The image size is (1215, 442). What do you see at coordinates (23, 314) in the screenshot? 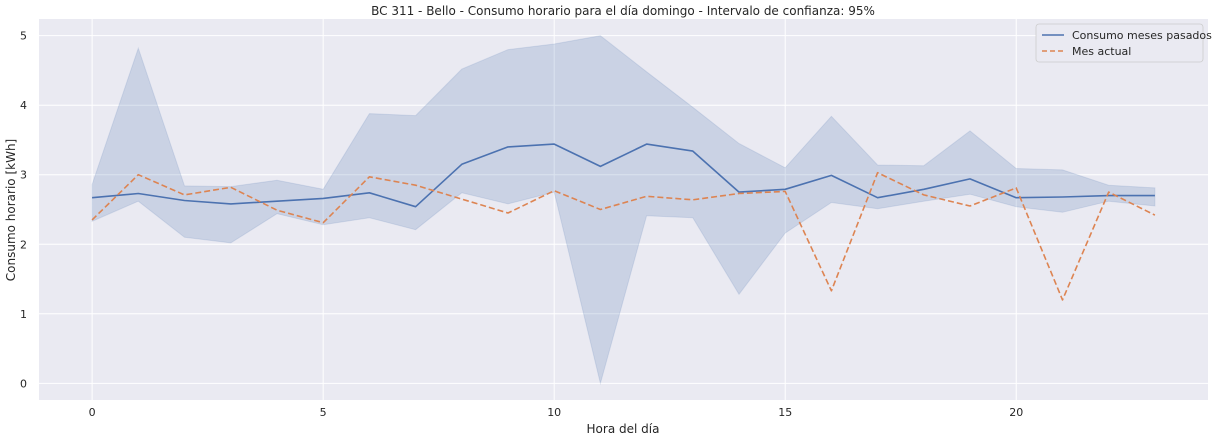
I see `y-tick-label: 1` at bounding box center [23, 314].